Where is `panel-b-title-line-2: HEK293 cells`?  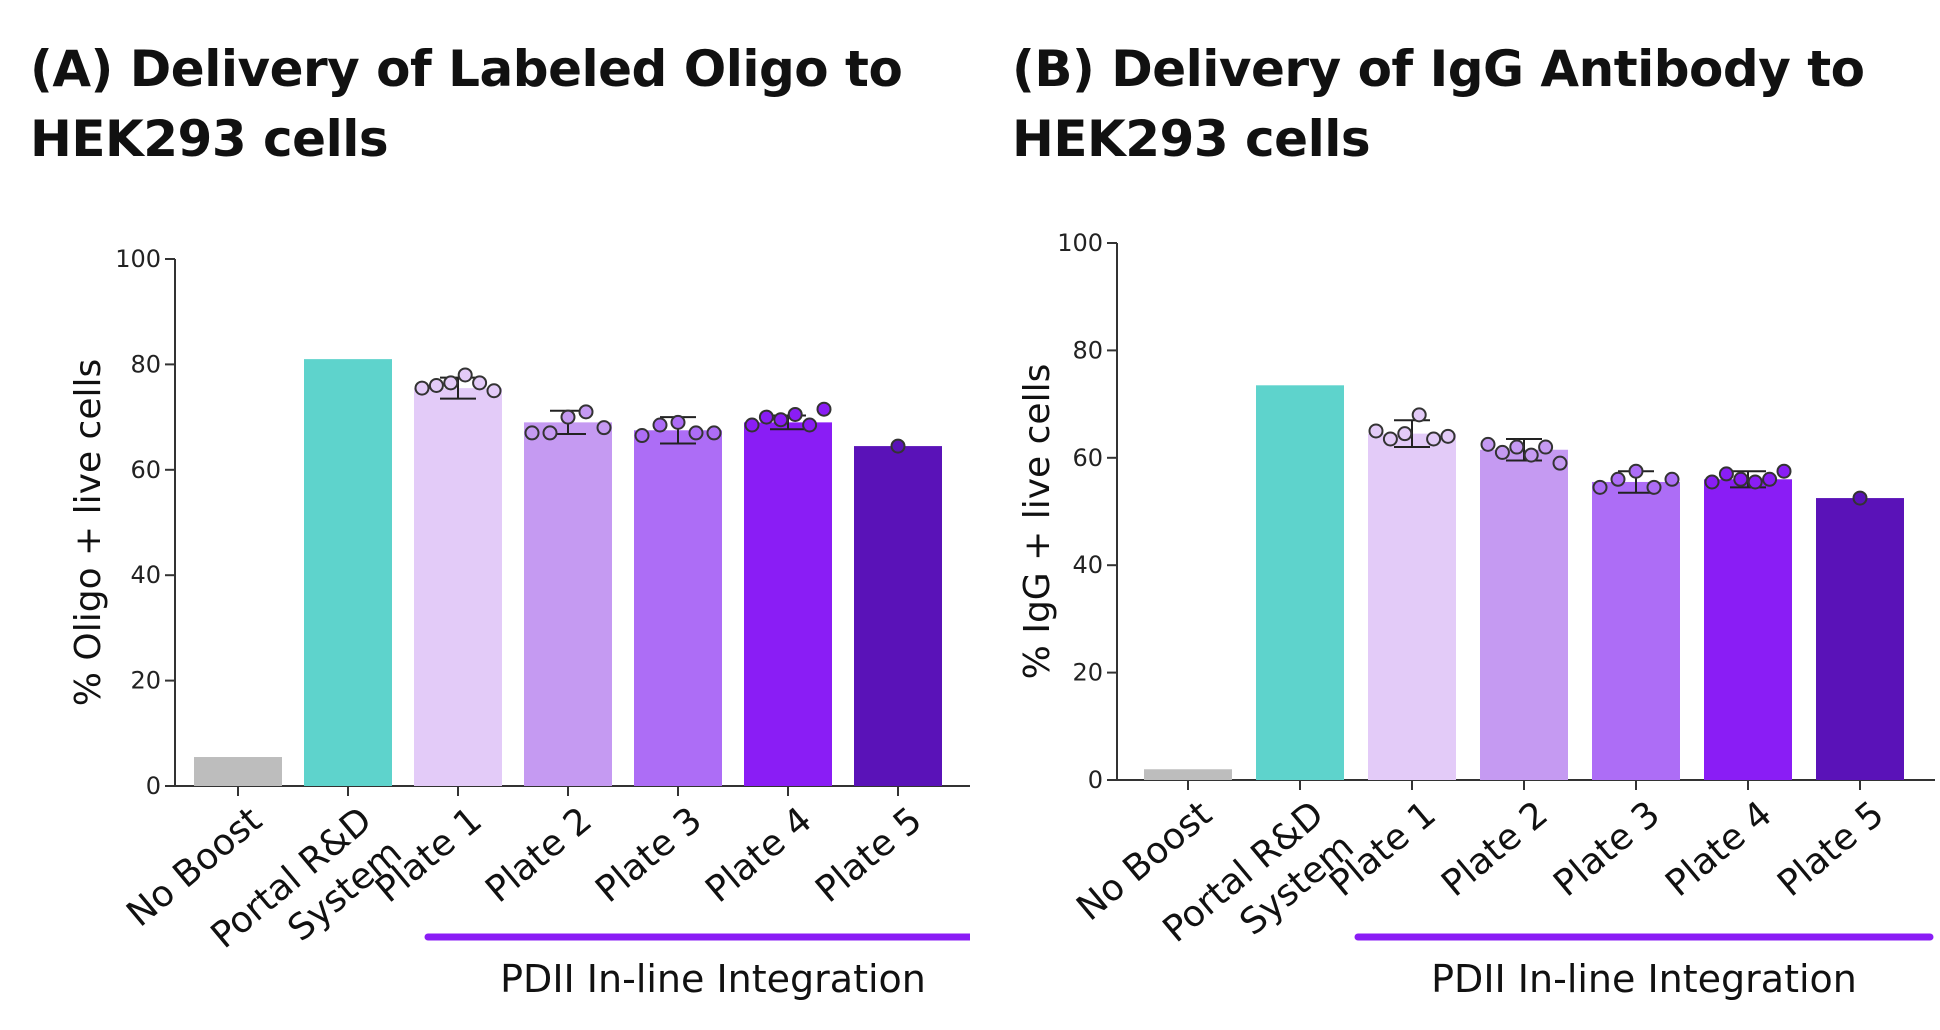 panel-b-title-line-2: HEK293 cells is located at coordinates (1191, 139).